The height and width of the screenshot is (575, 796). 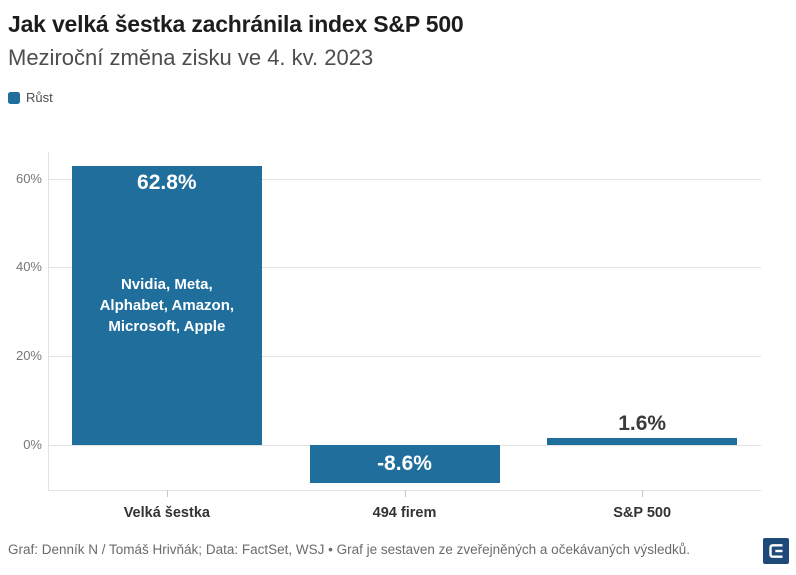 I want to click on y-axis-tick-label: 20%, so click(x=28, y=356).